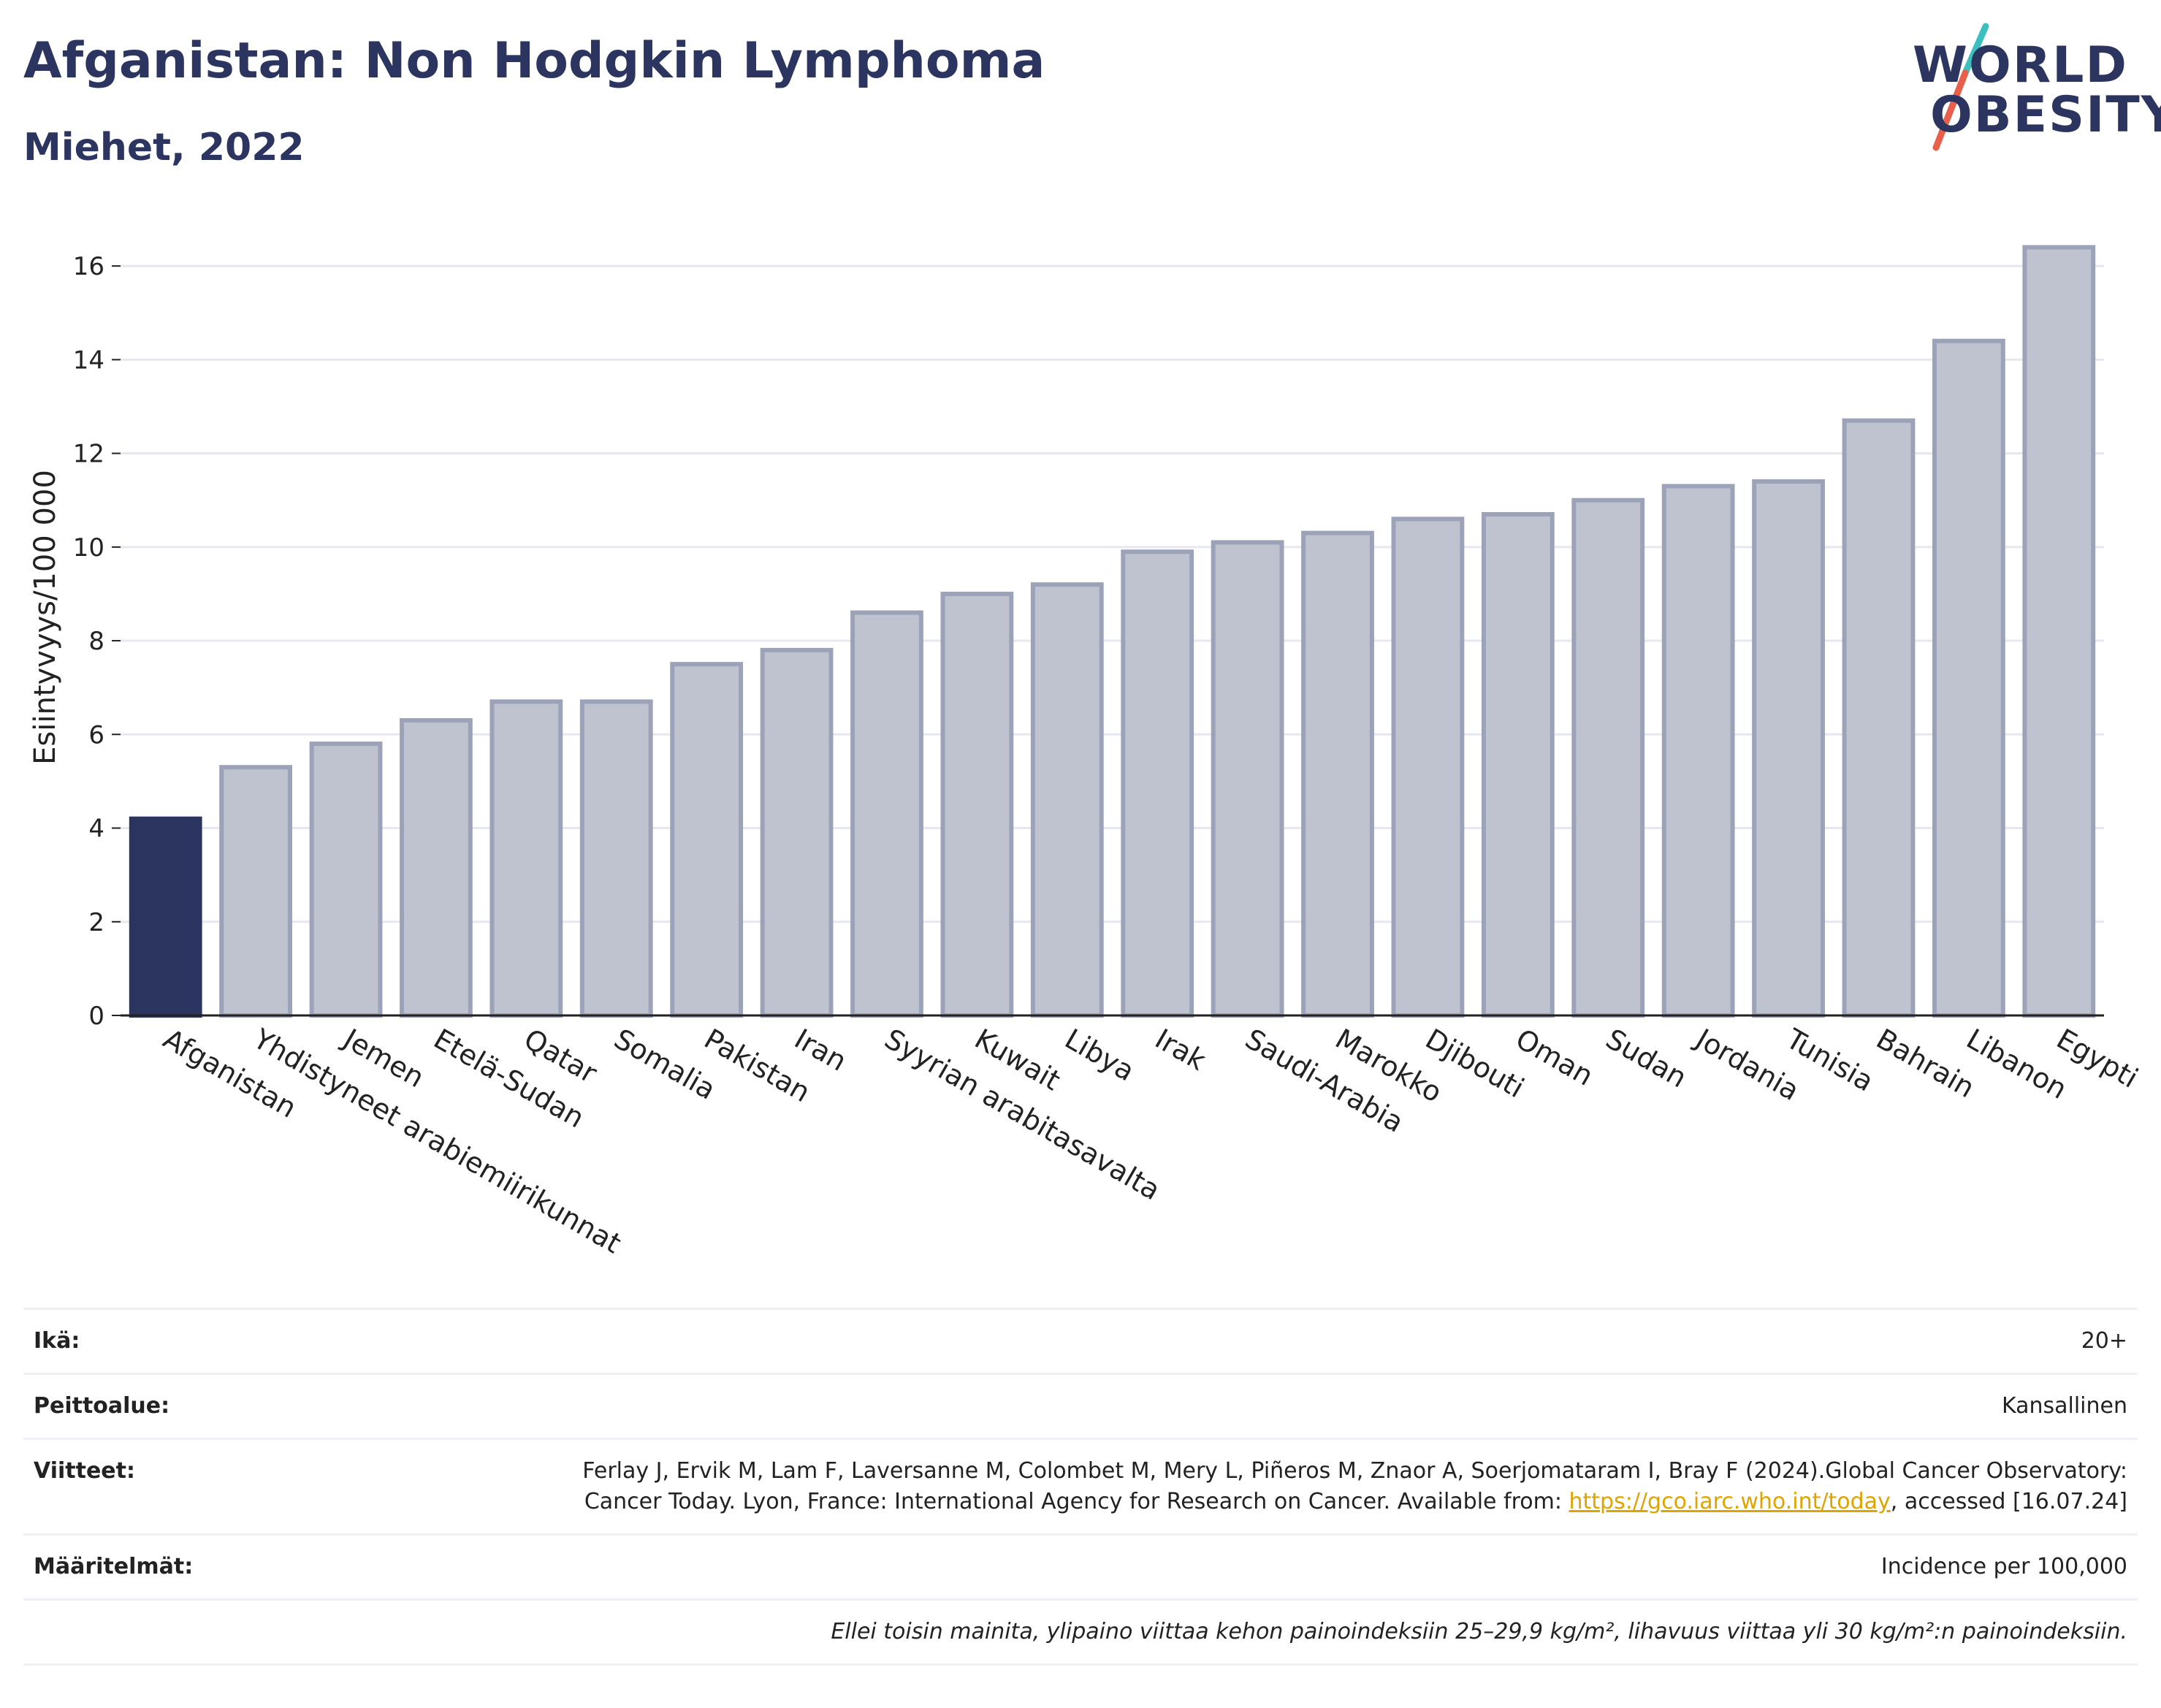  What do you see at coordinates (1080, 1405) in the screenshot?
I see `info-row-coverage: Peittoalue: Kansallinen` at bounding box center [1080, 1405].